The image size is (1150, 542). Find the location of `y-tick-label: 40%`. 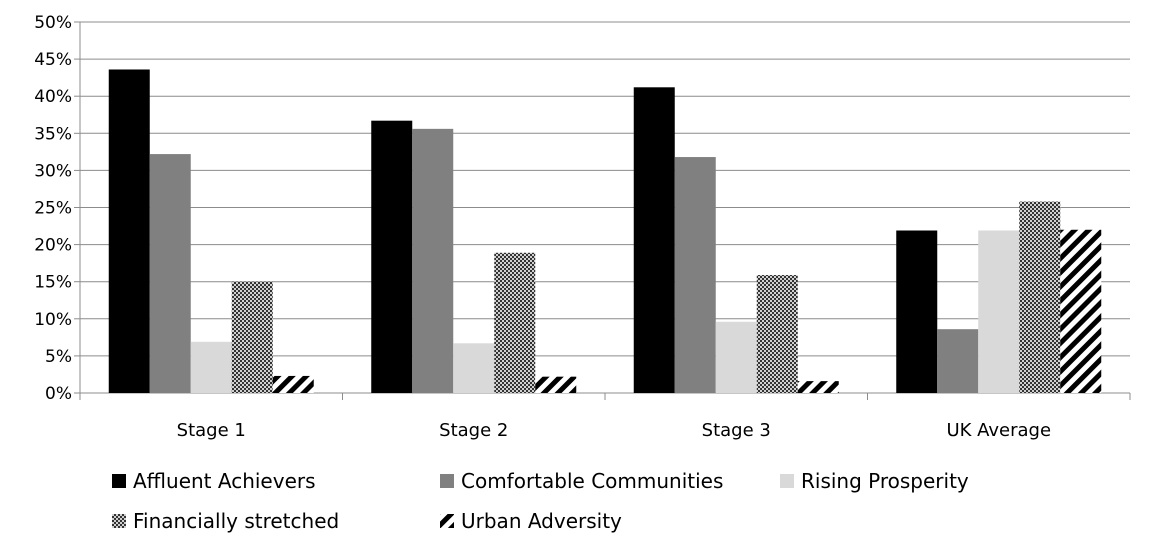

y-tick-label: 40% is located at coordinates (53, 97).